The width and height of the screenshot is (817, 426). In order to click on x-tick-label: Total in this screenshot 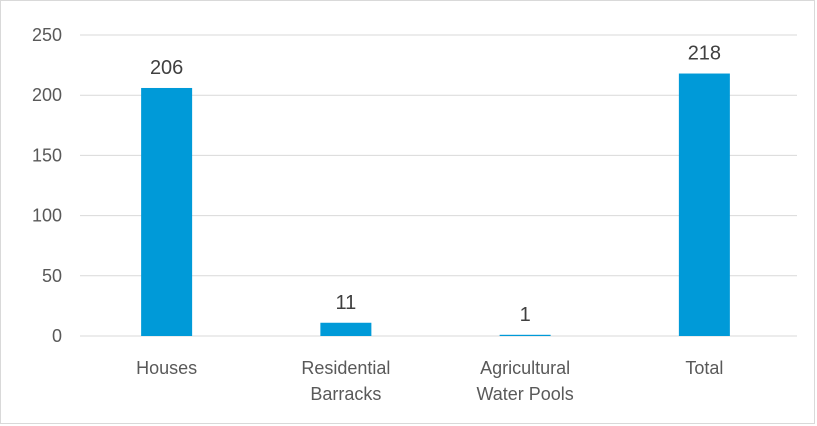, I will do `click(704, 368)`.